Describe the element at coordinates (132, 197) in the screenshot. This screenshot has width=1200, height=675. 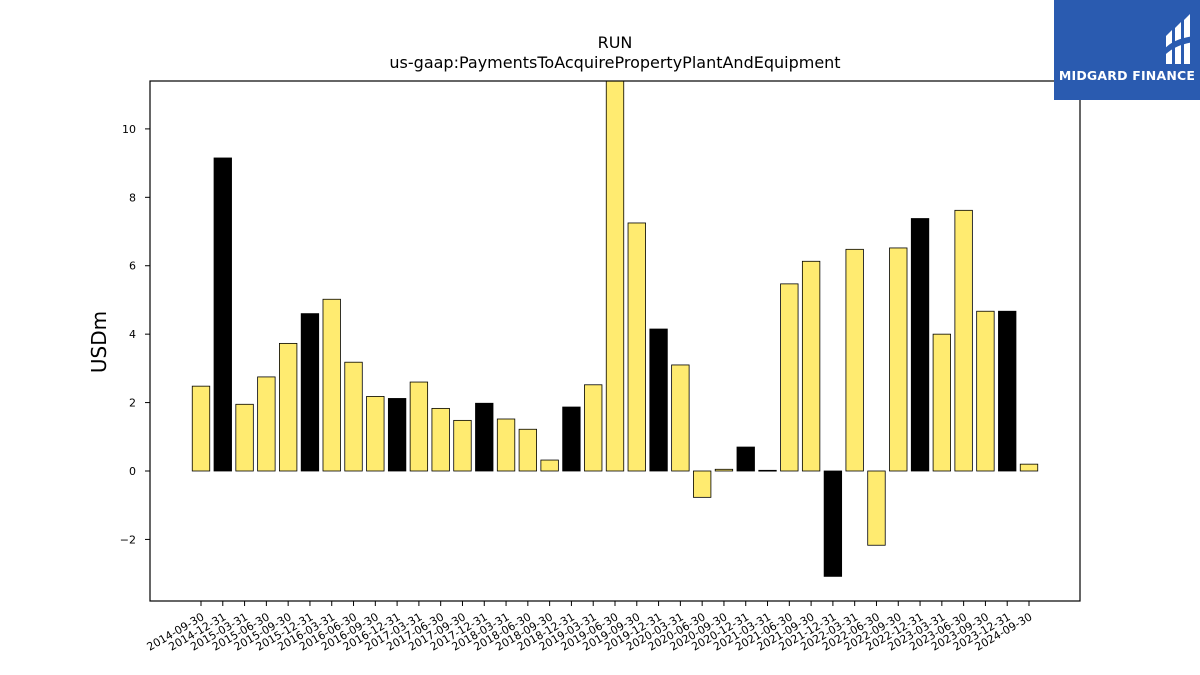
I see `y-tick-label: 8` at that location.